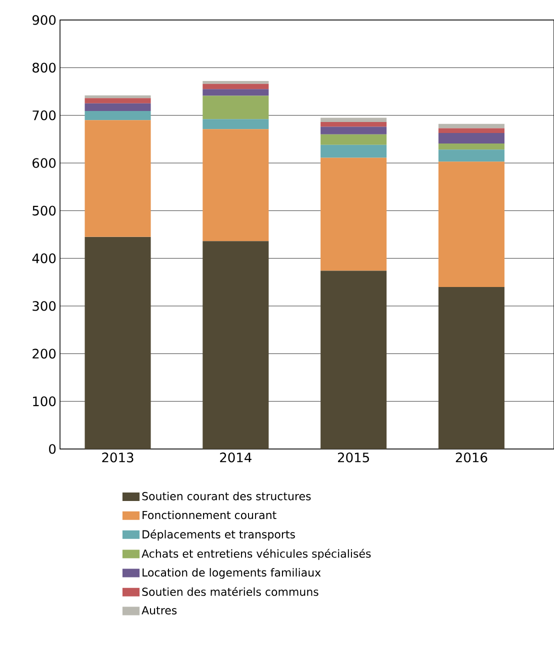 This screenshot has width=554, height=646. What do you see at coordinates (44, 401) in the screenshot?
I see `y-tick-label: 100` at bounding box center [44, 401].